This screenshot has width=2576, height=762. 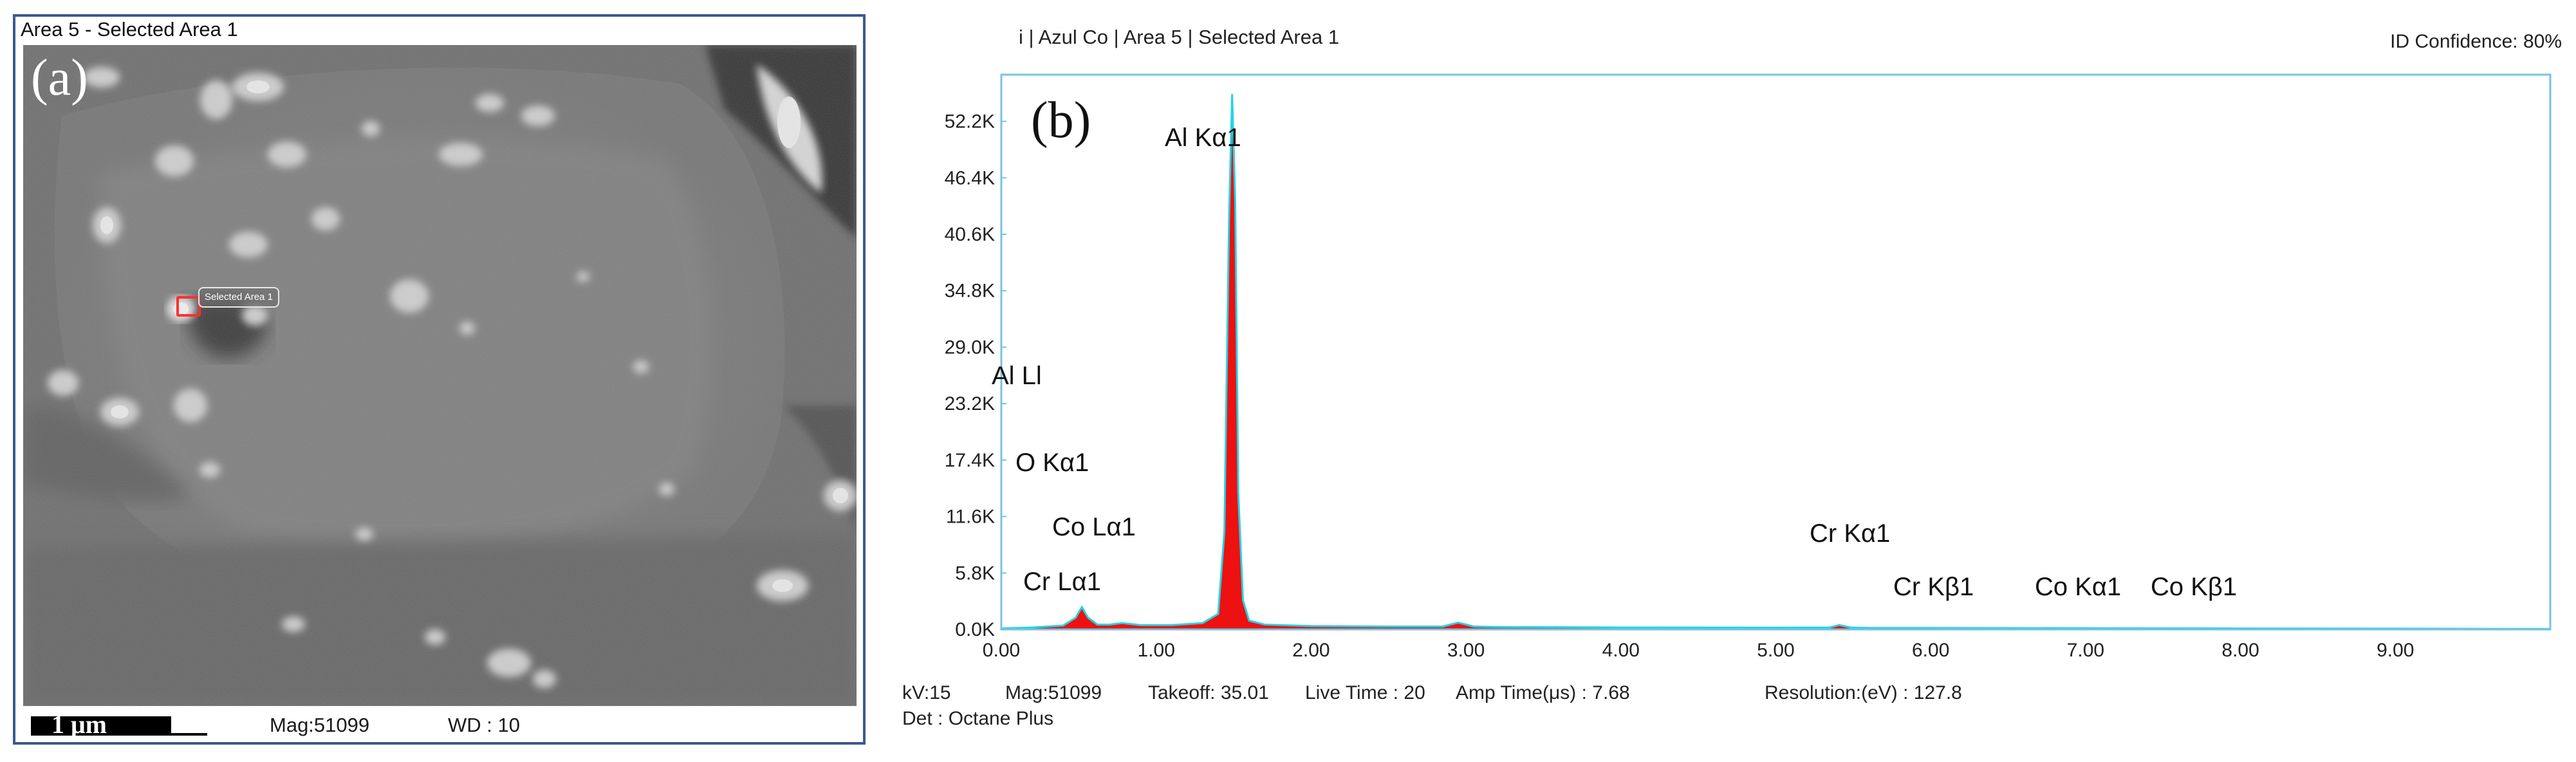 What do you see at coordinates (970, 517) in the screenshot?
I see `y-tick-label: 11.6K` at bounding box center [970, 517].